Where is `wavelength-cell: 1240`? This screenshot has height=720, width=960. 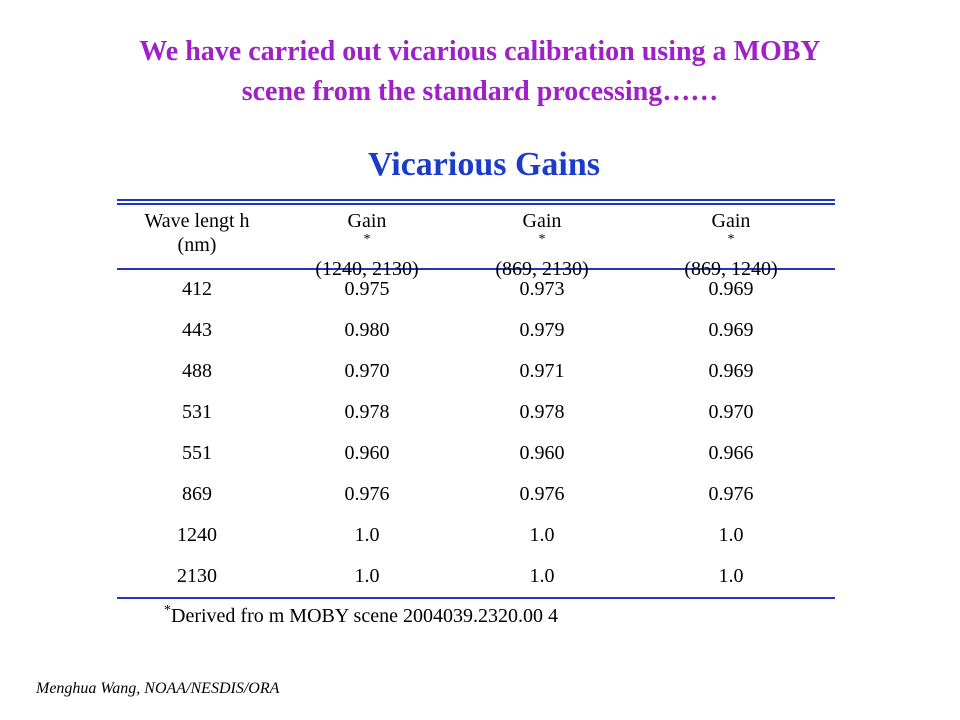
wavelength-cell: 1240 is located at coordinates (197, 535).